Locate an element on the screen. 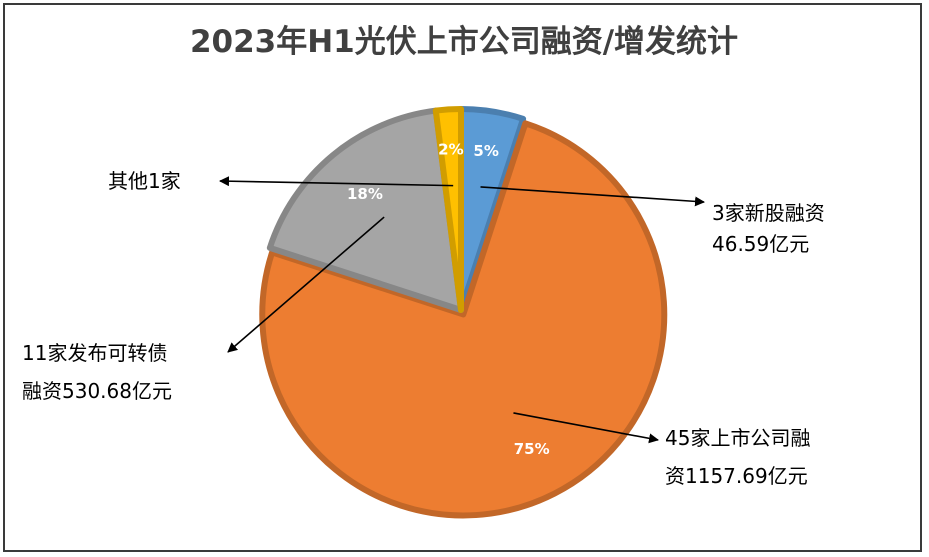  slice-percent-label: 5% is located at coordinates (485, 151).